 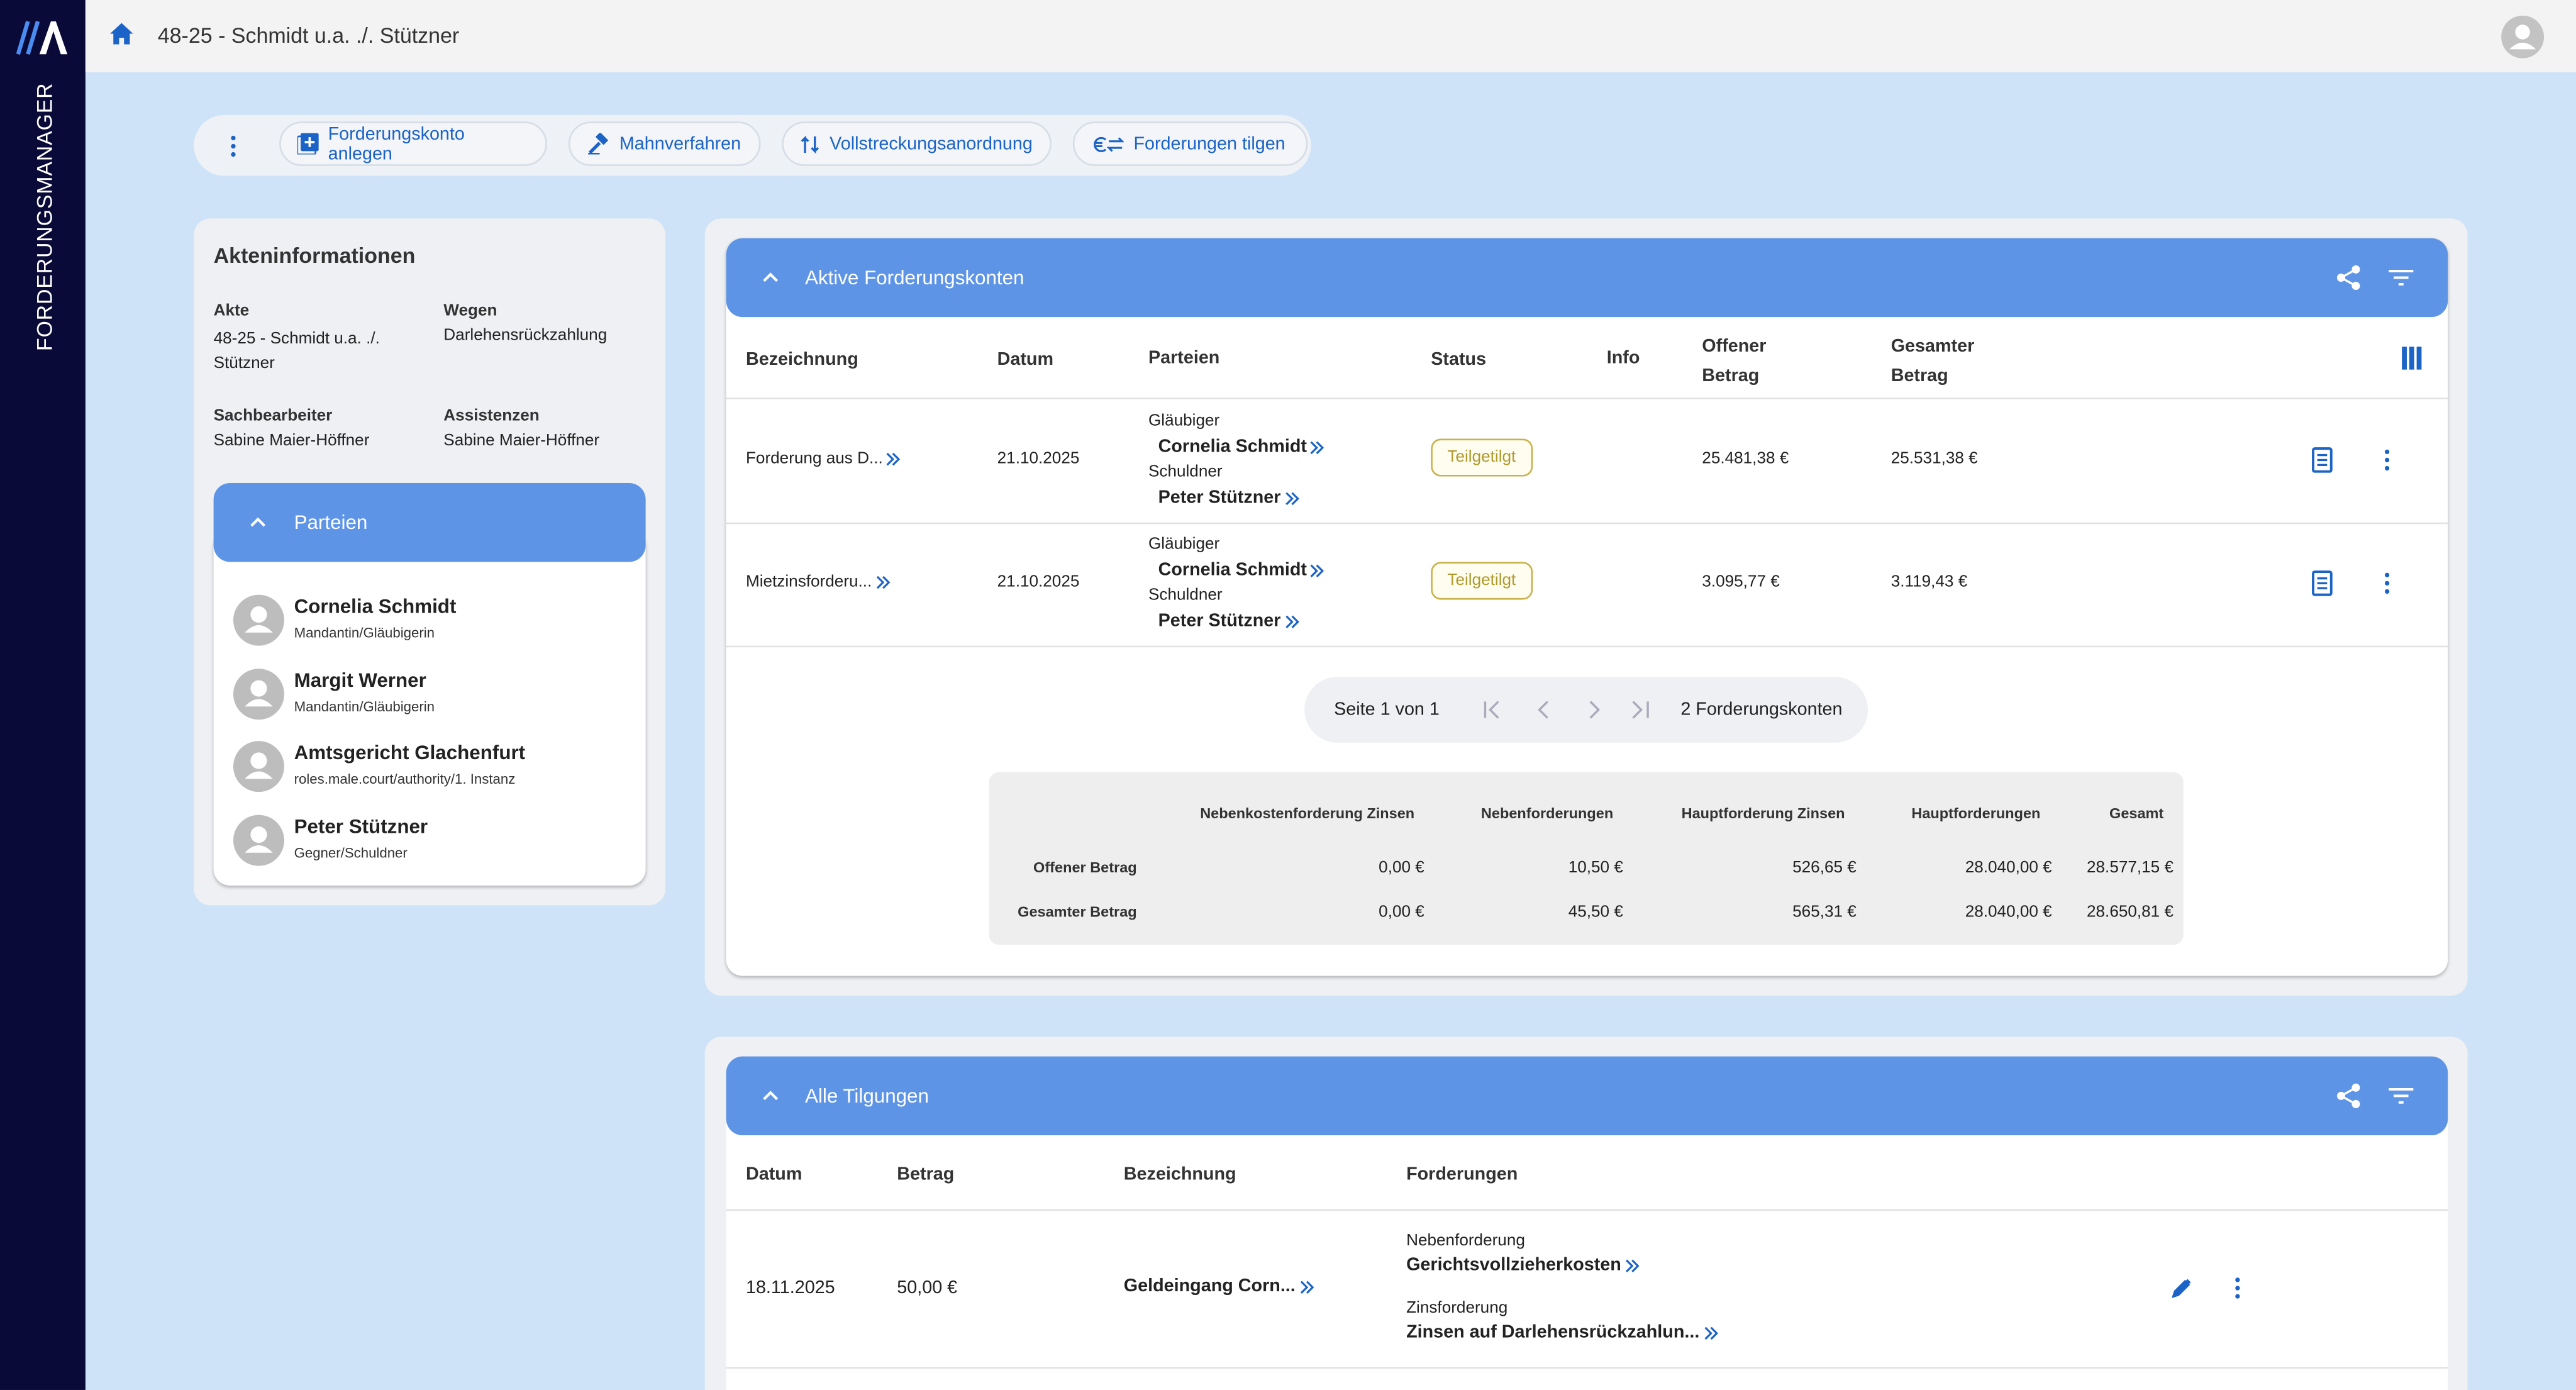 What do you see at coordinates (1184, 544) in the screenshot?
I see `text: Gläubiger` at bounding box center [1184, 544].